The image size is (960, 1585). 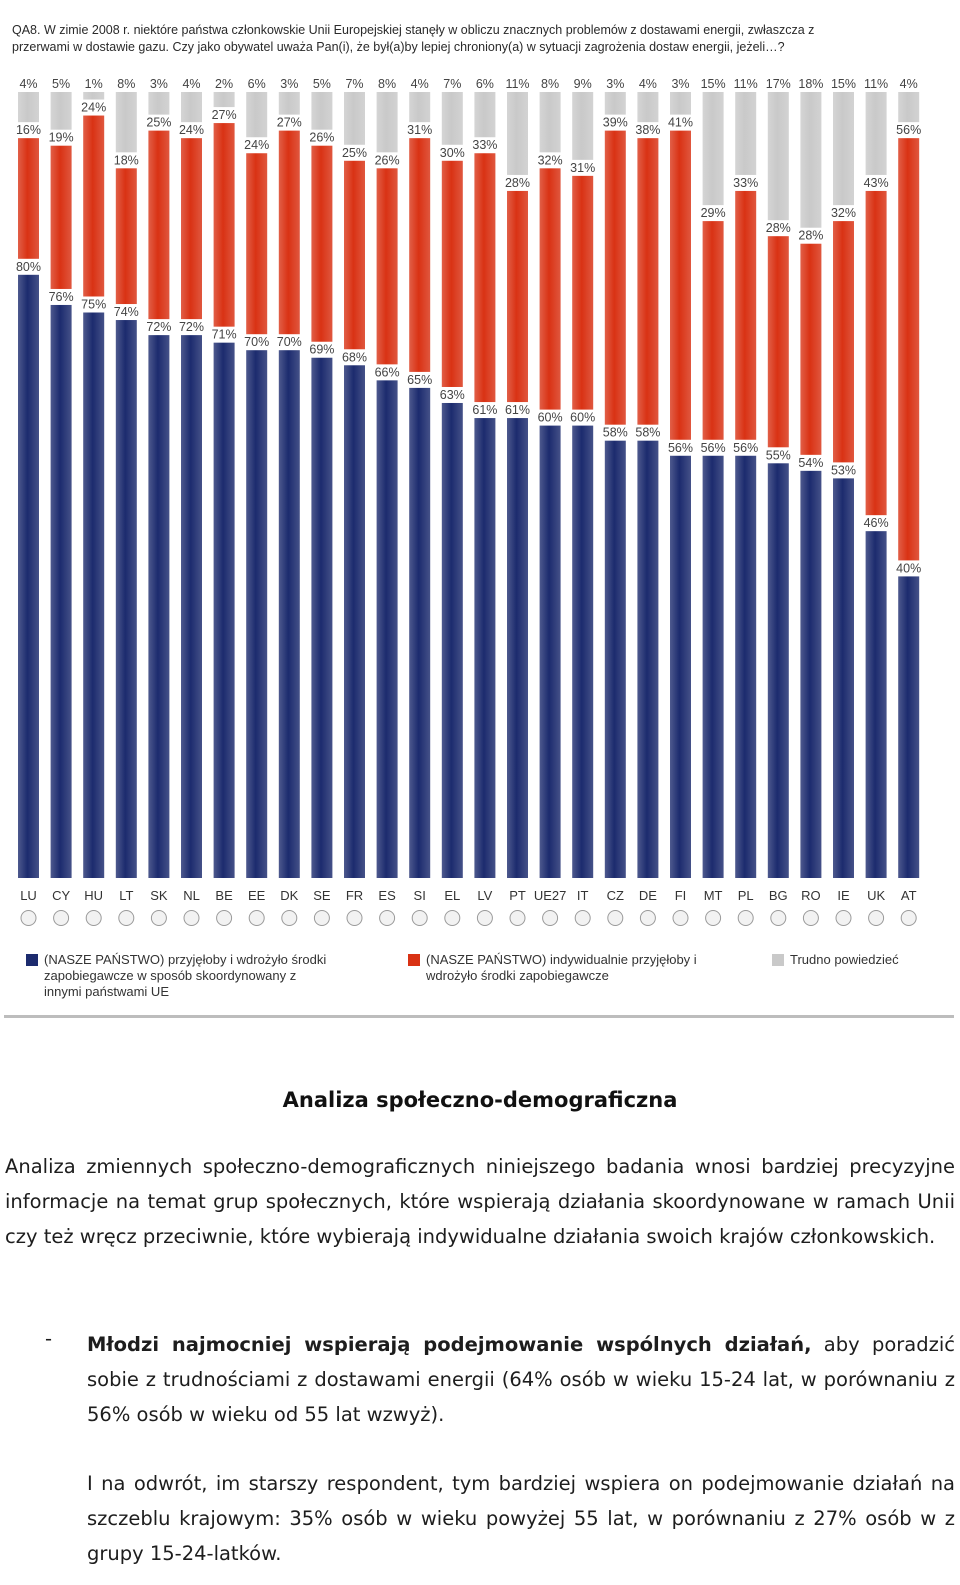 I want to click on bar-coordinated-EE, so click(x=257, y=614).